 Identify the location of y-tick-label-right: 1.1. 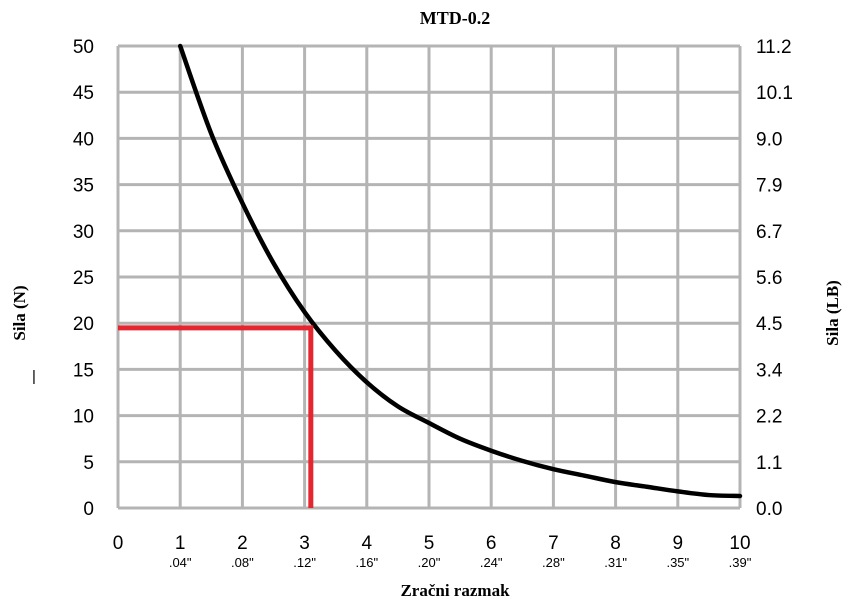
(769, 463).